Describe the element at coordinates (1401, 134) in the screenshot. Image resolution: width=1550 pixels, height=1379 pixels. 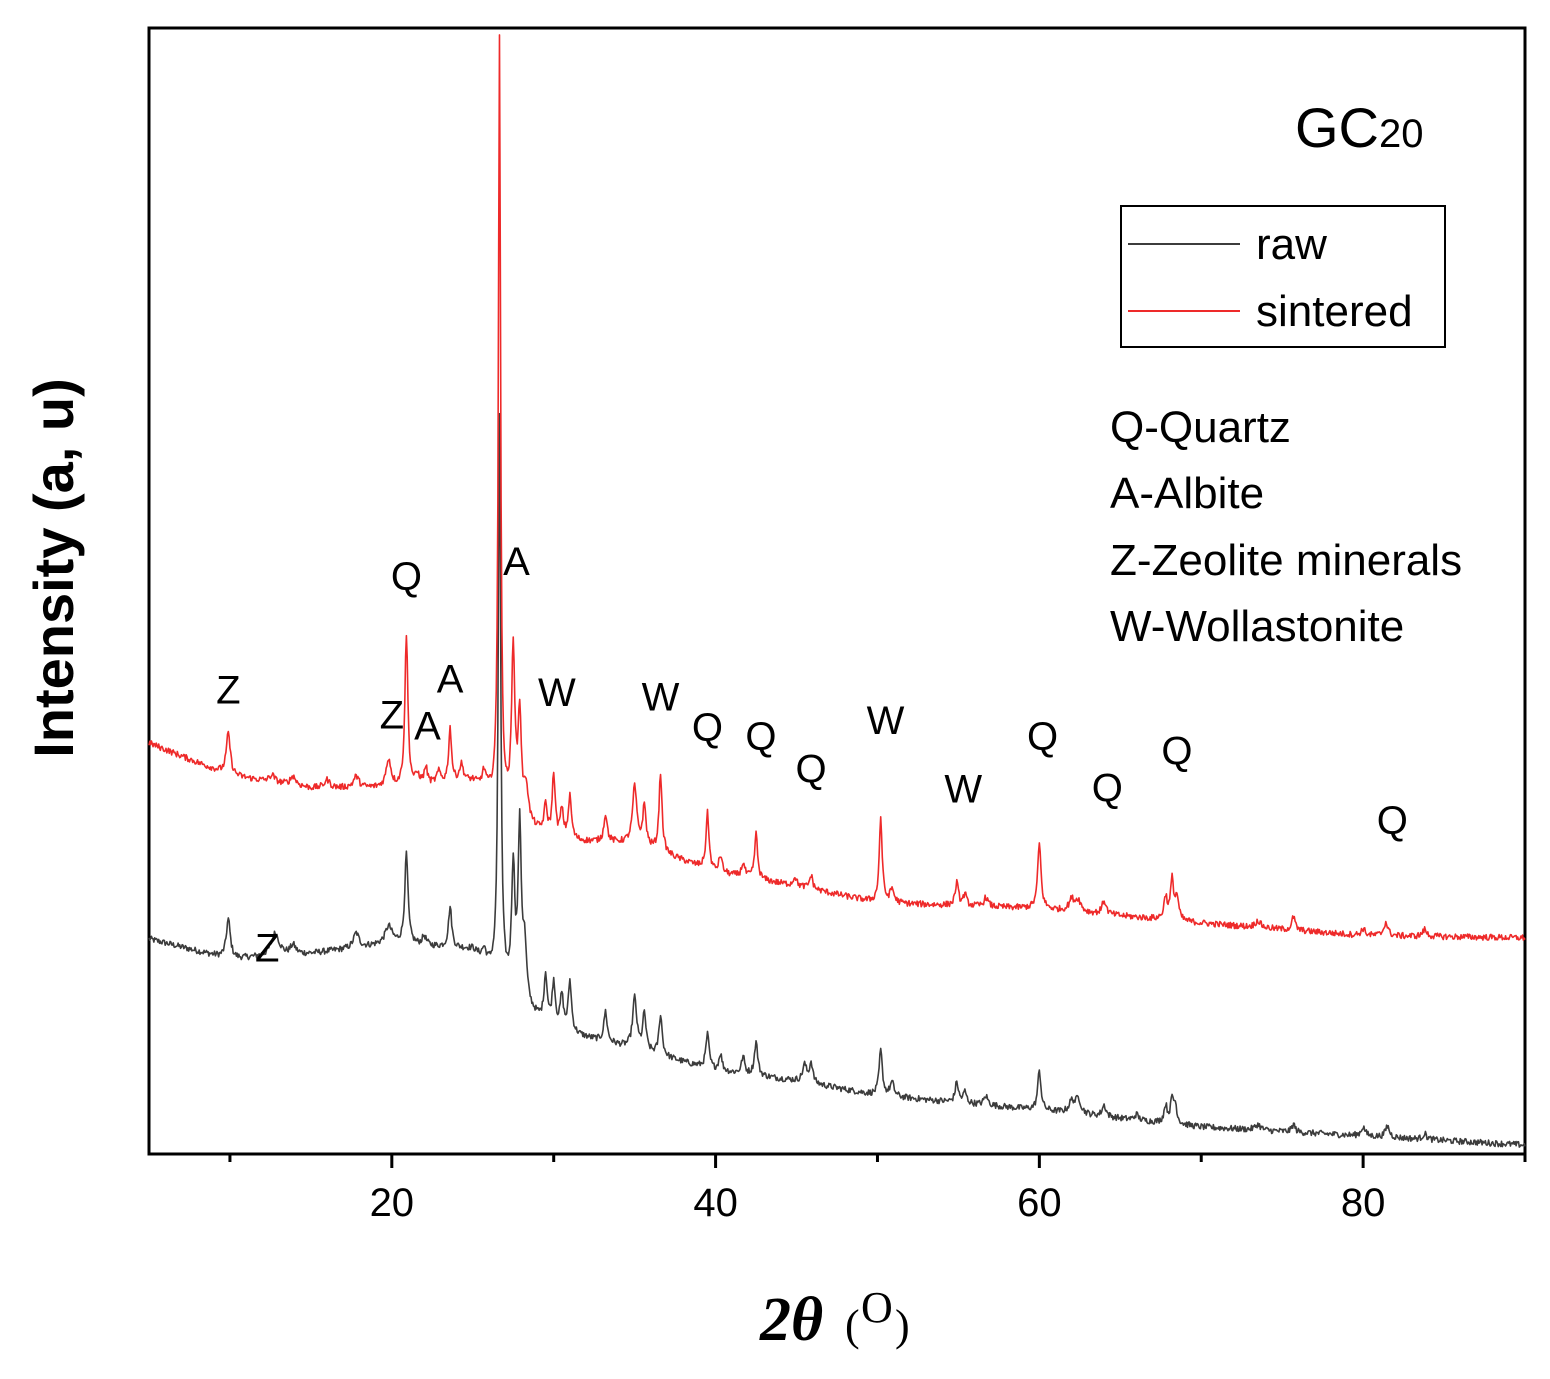
I see `sample-subscript: 20` at that location.